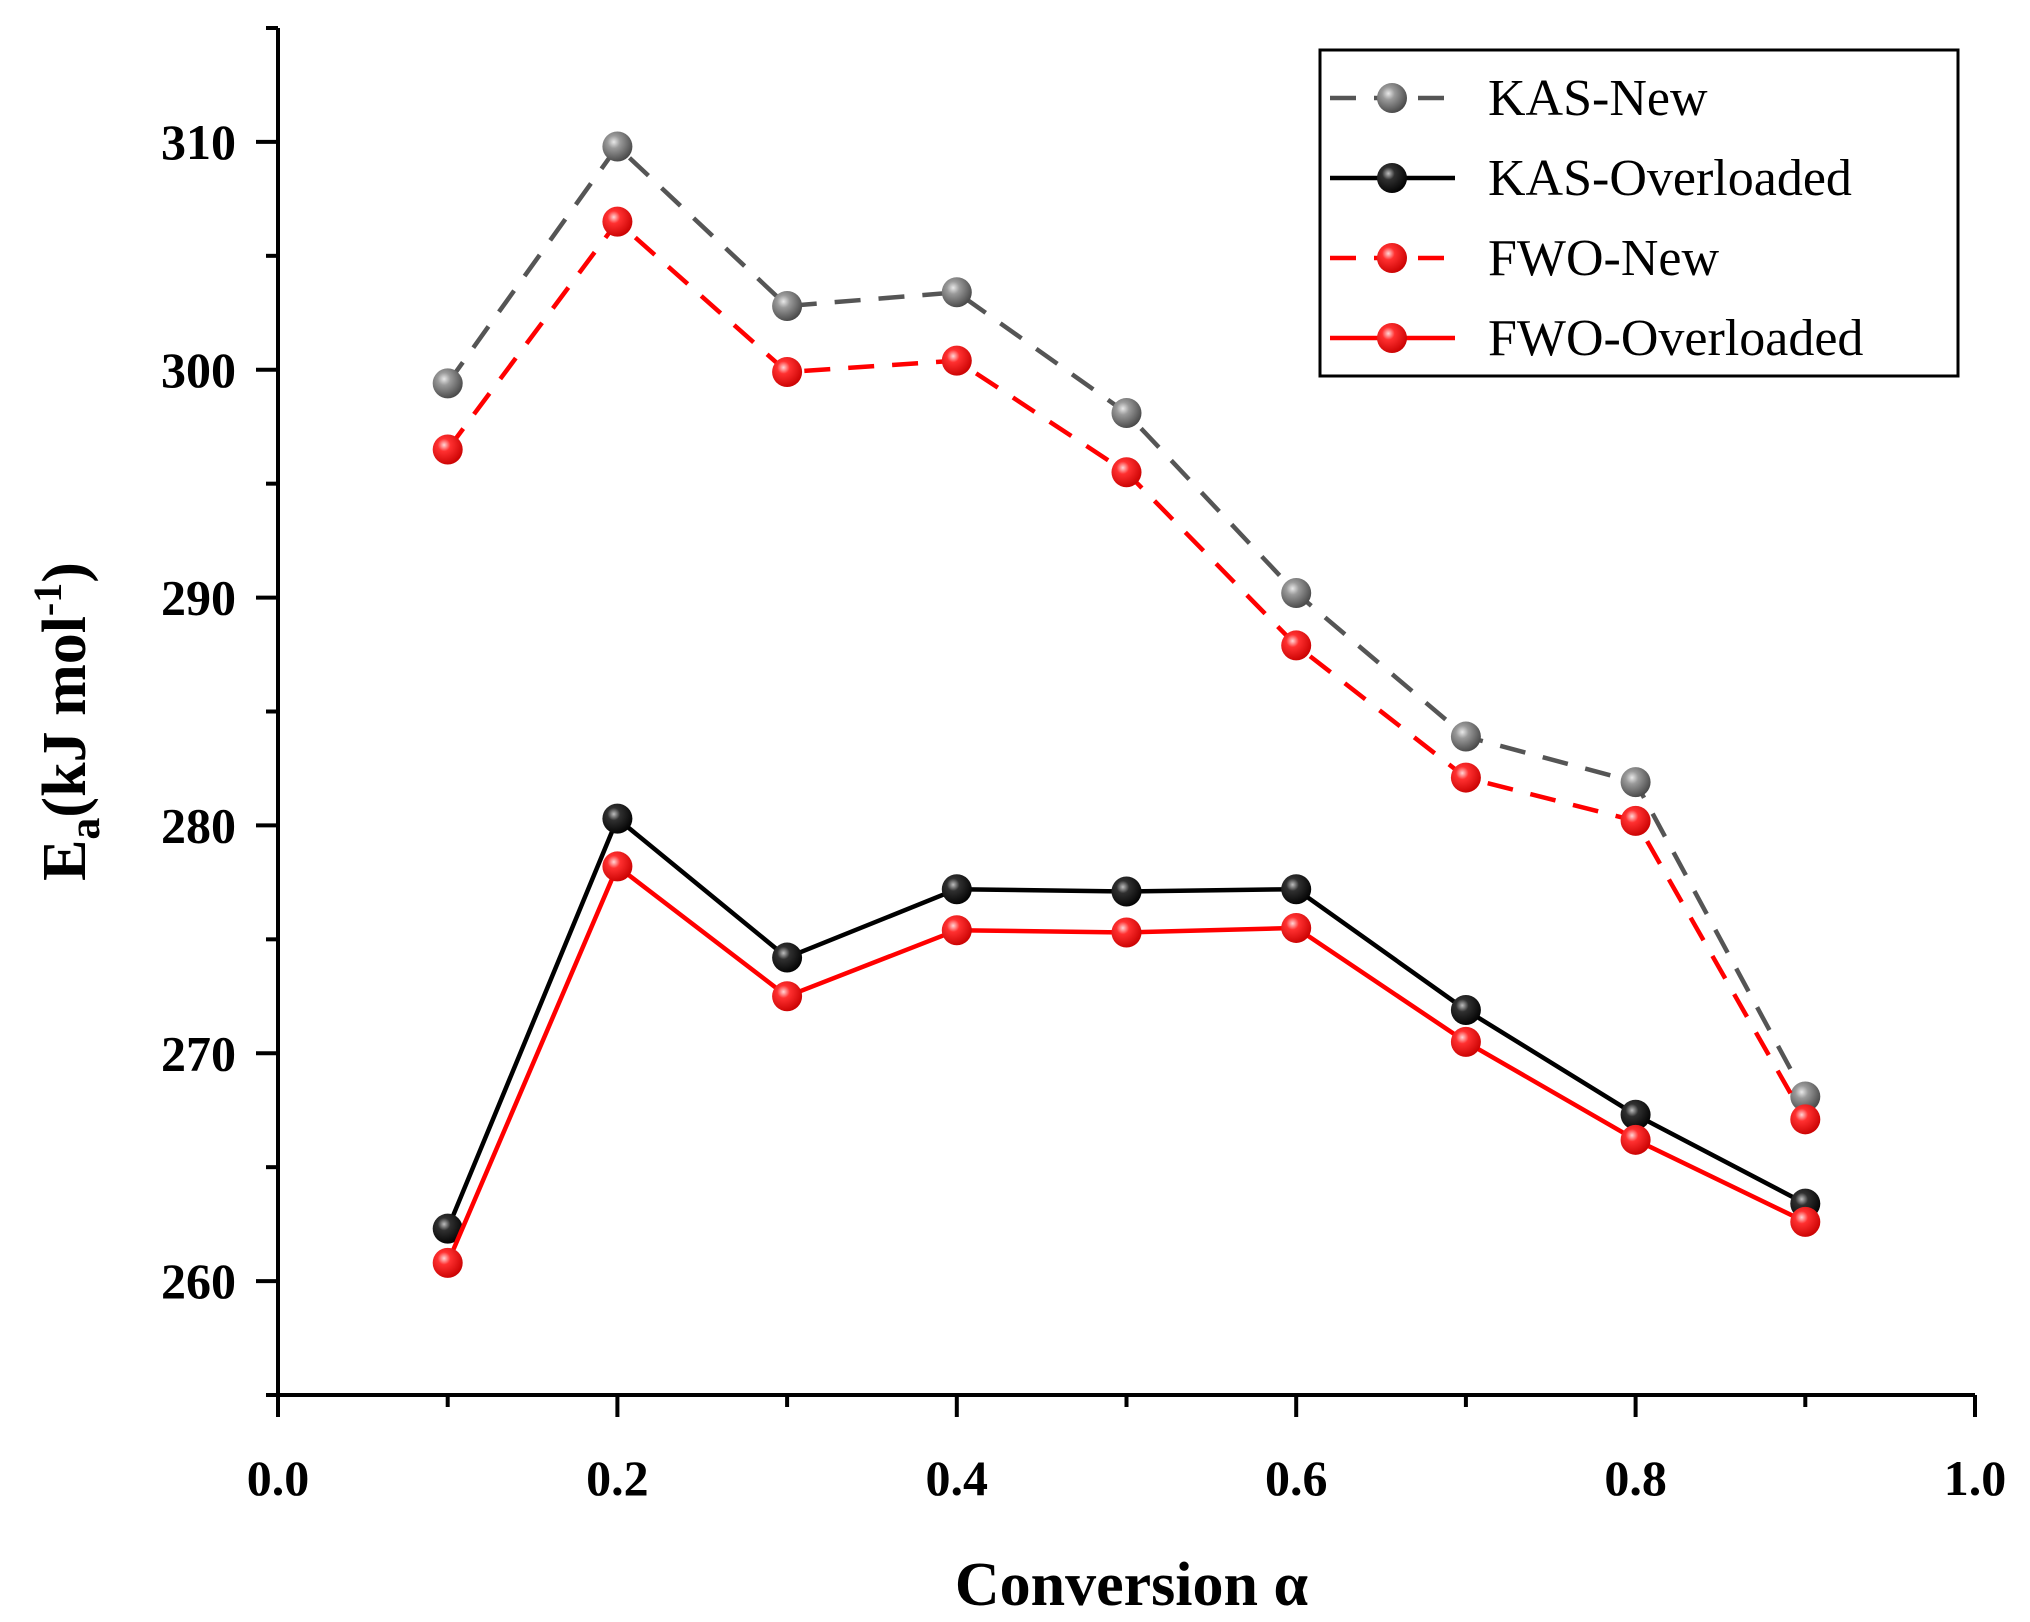 The width and height of the screenshot is (2030, 1622). I want to click on y-axis-title-close: ), so click(65, 572).